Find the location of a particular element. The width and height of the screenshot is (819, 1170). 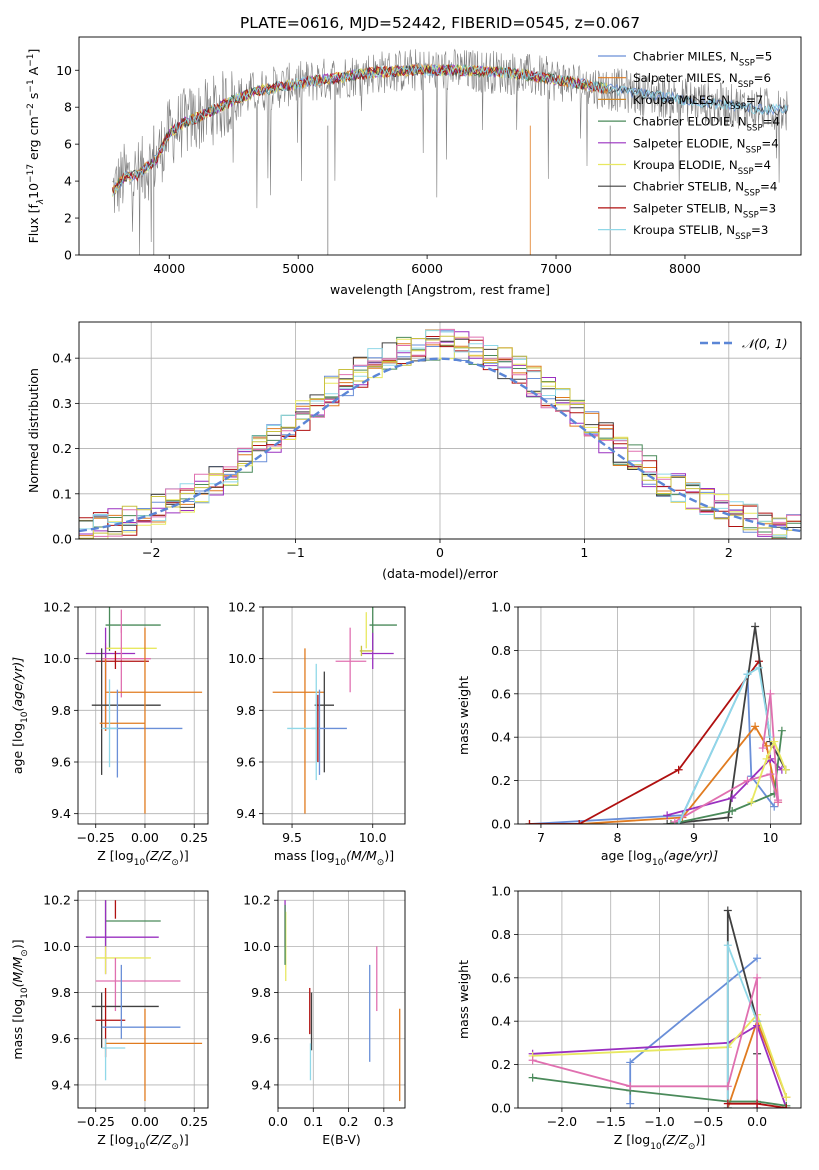

ytick-label-5: 10 is located at coordinates (64, 70).